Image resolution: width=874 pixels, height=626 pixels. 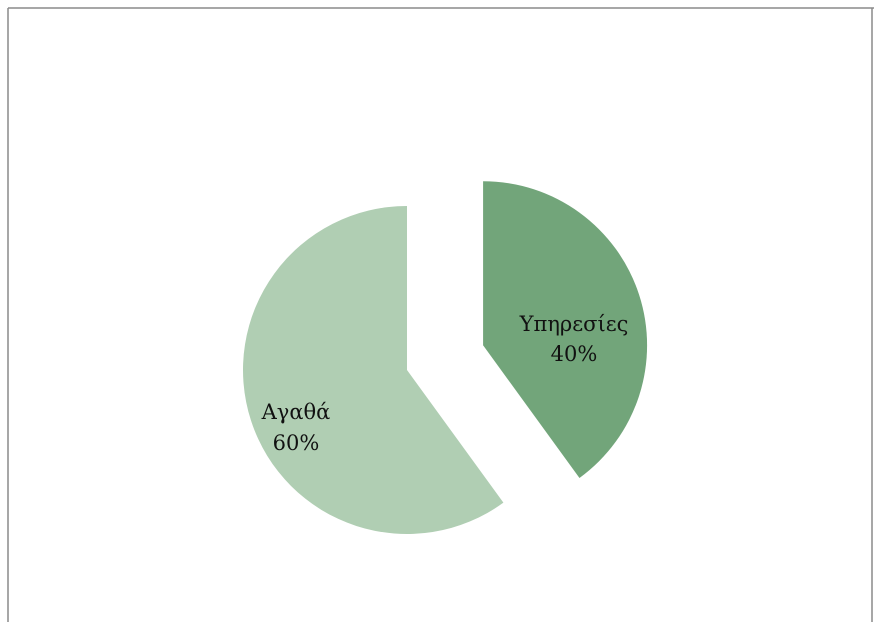 What do you see at coordinates (445, 383) in the screenshot?
I see `pie-labels: Υπηρεσίες 40% Αγαθά 60%` at bounding box center [445, 383].